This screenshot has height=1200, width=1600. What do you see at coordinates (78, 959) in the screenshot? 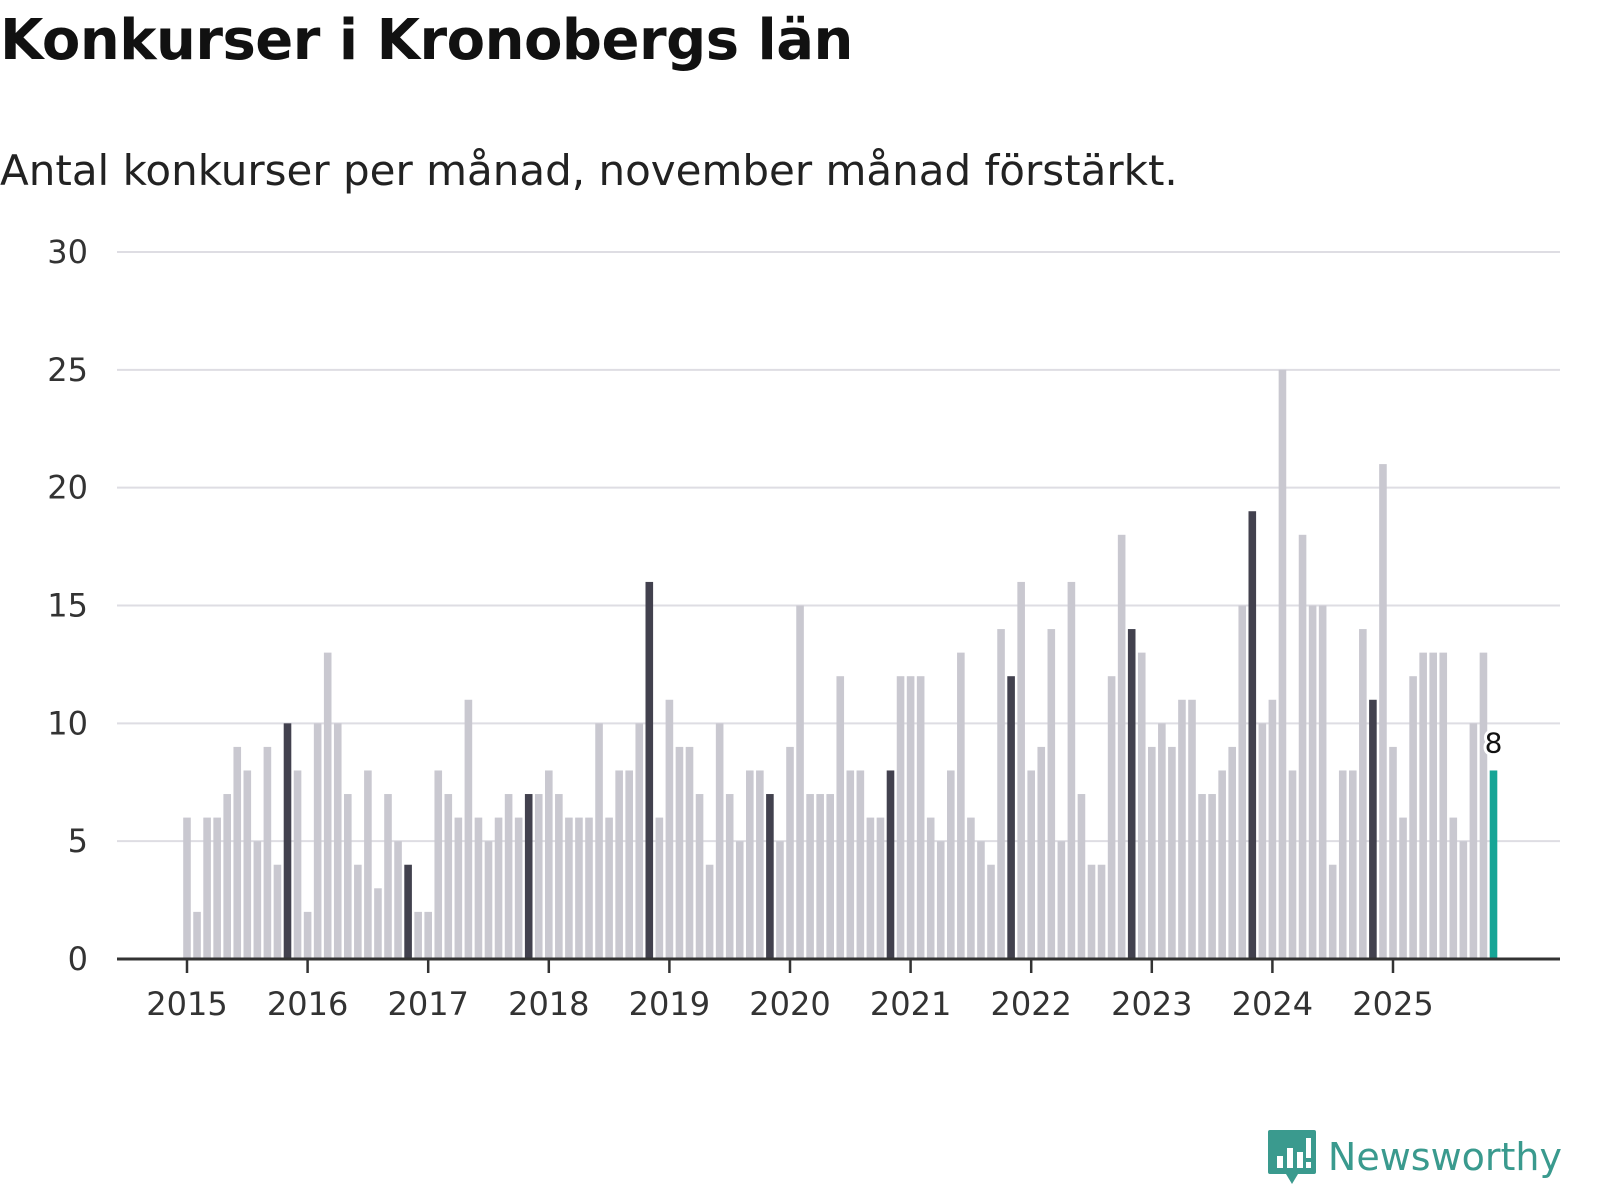
I see `y-tick-label: 0` at bounding box center [78, 959].